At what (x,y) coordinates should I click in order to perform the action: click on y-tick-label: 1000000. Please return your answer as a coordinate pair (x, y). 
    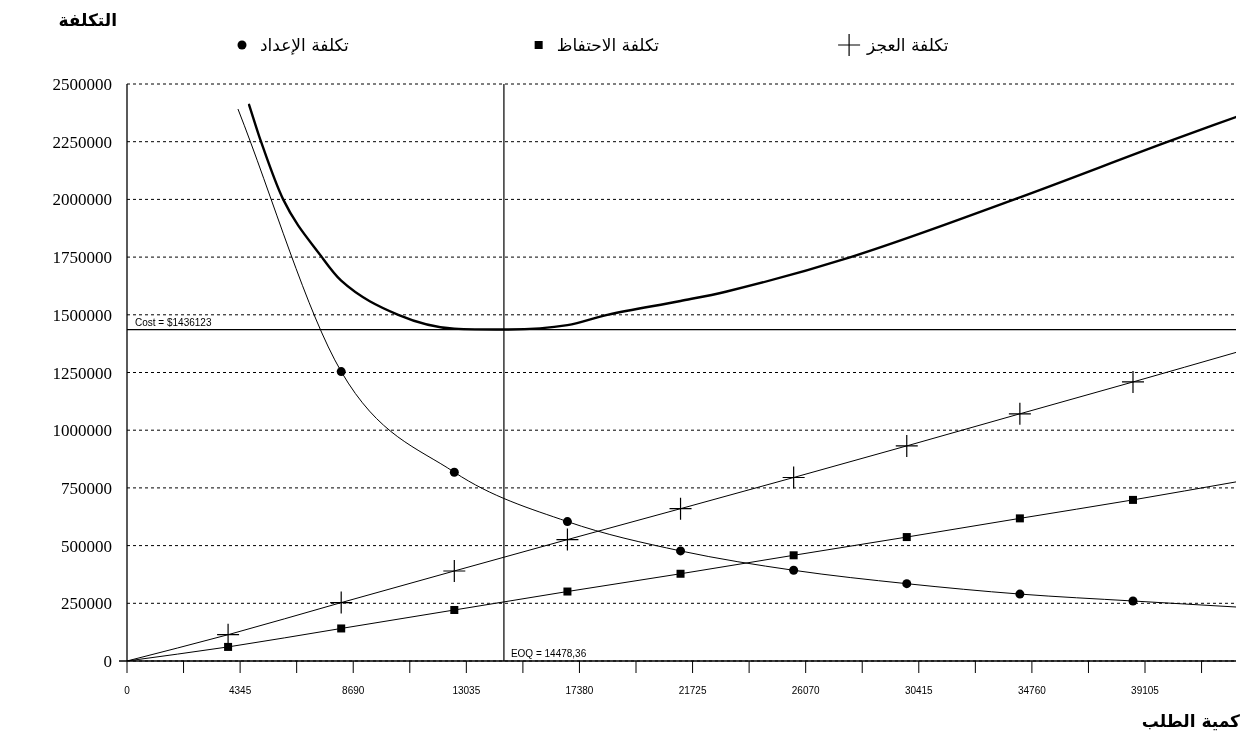
    Looking at the image, I should click on (82, 431).